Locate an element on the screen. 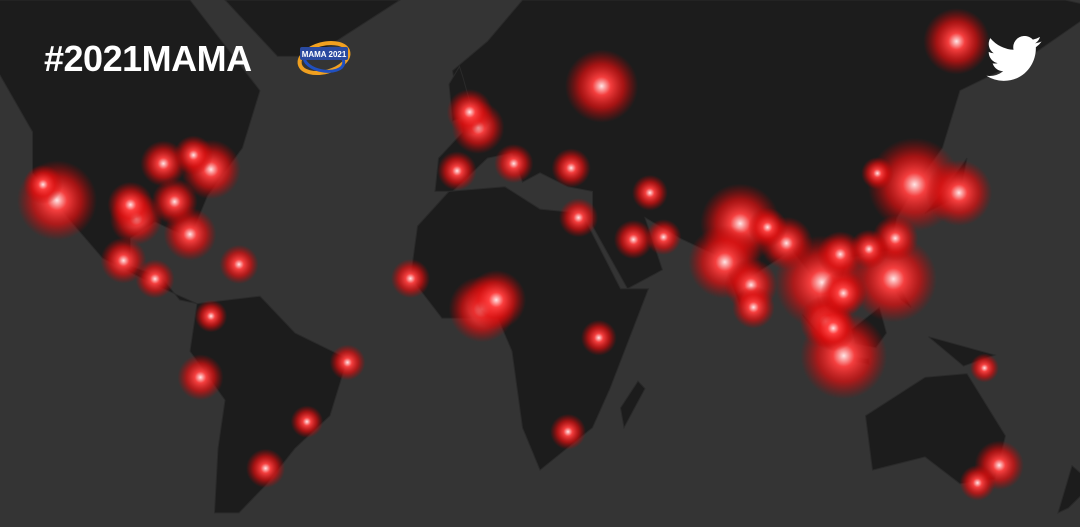  twitter-bird-icon is located at coordinates (1014, 59).